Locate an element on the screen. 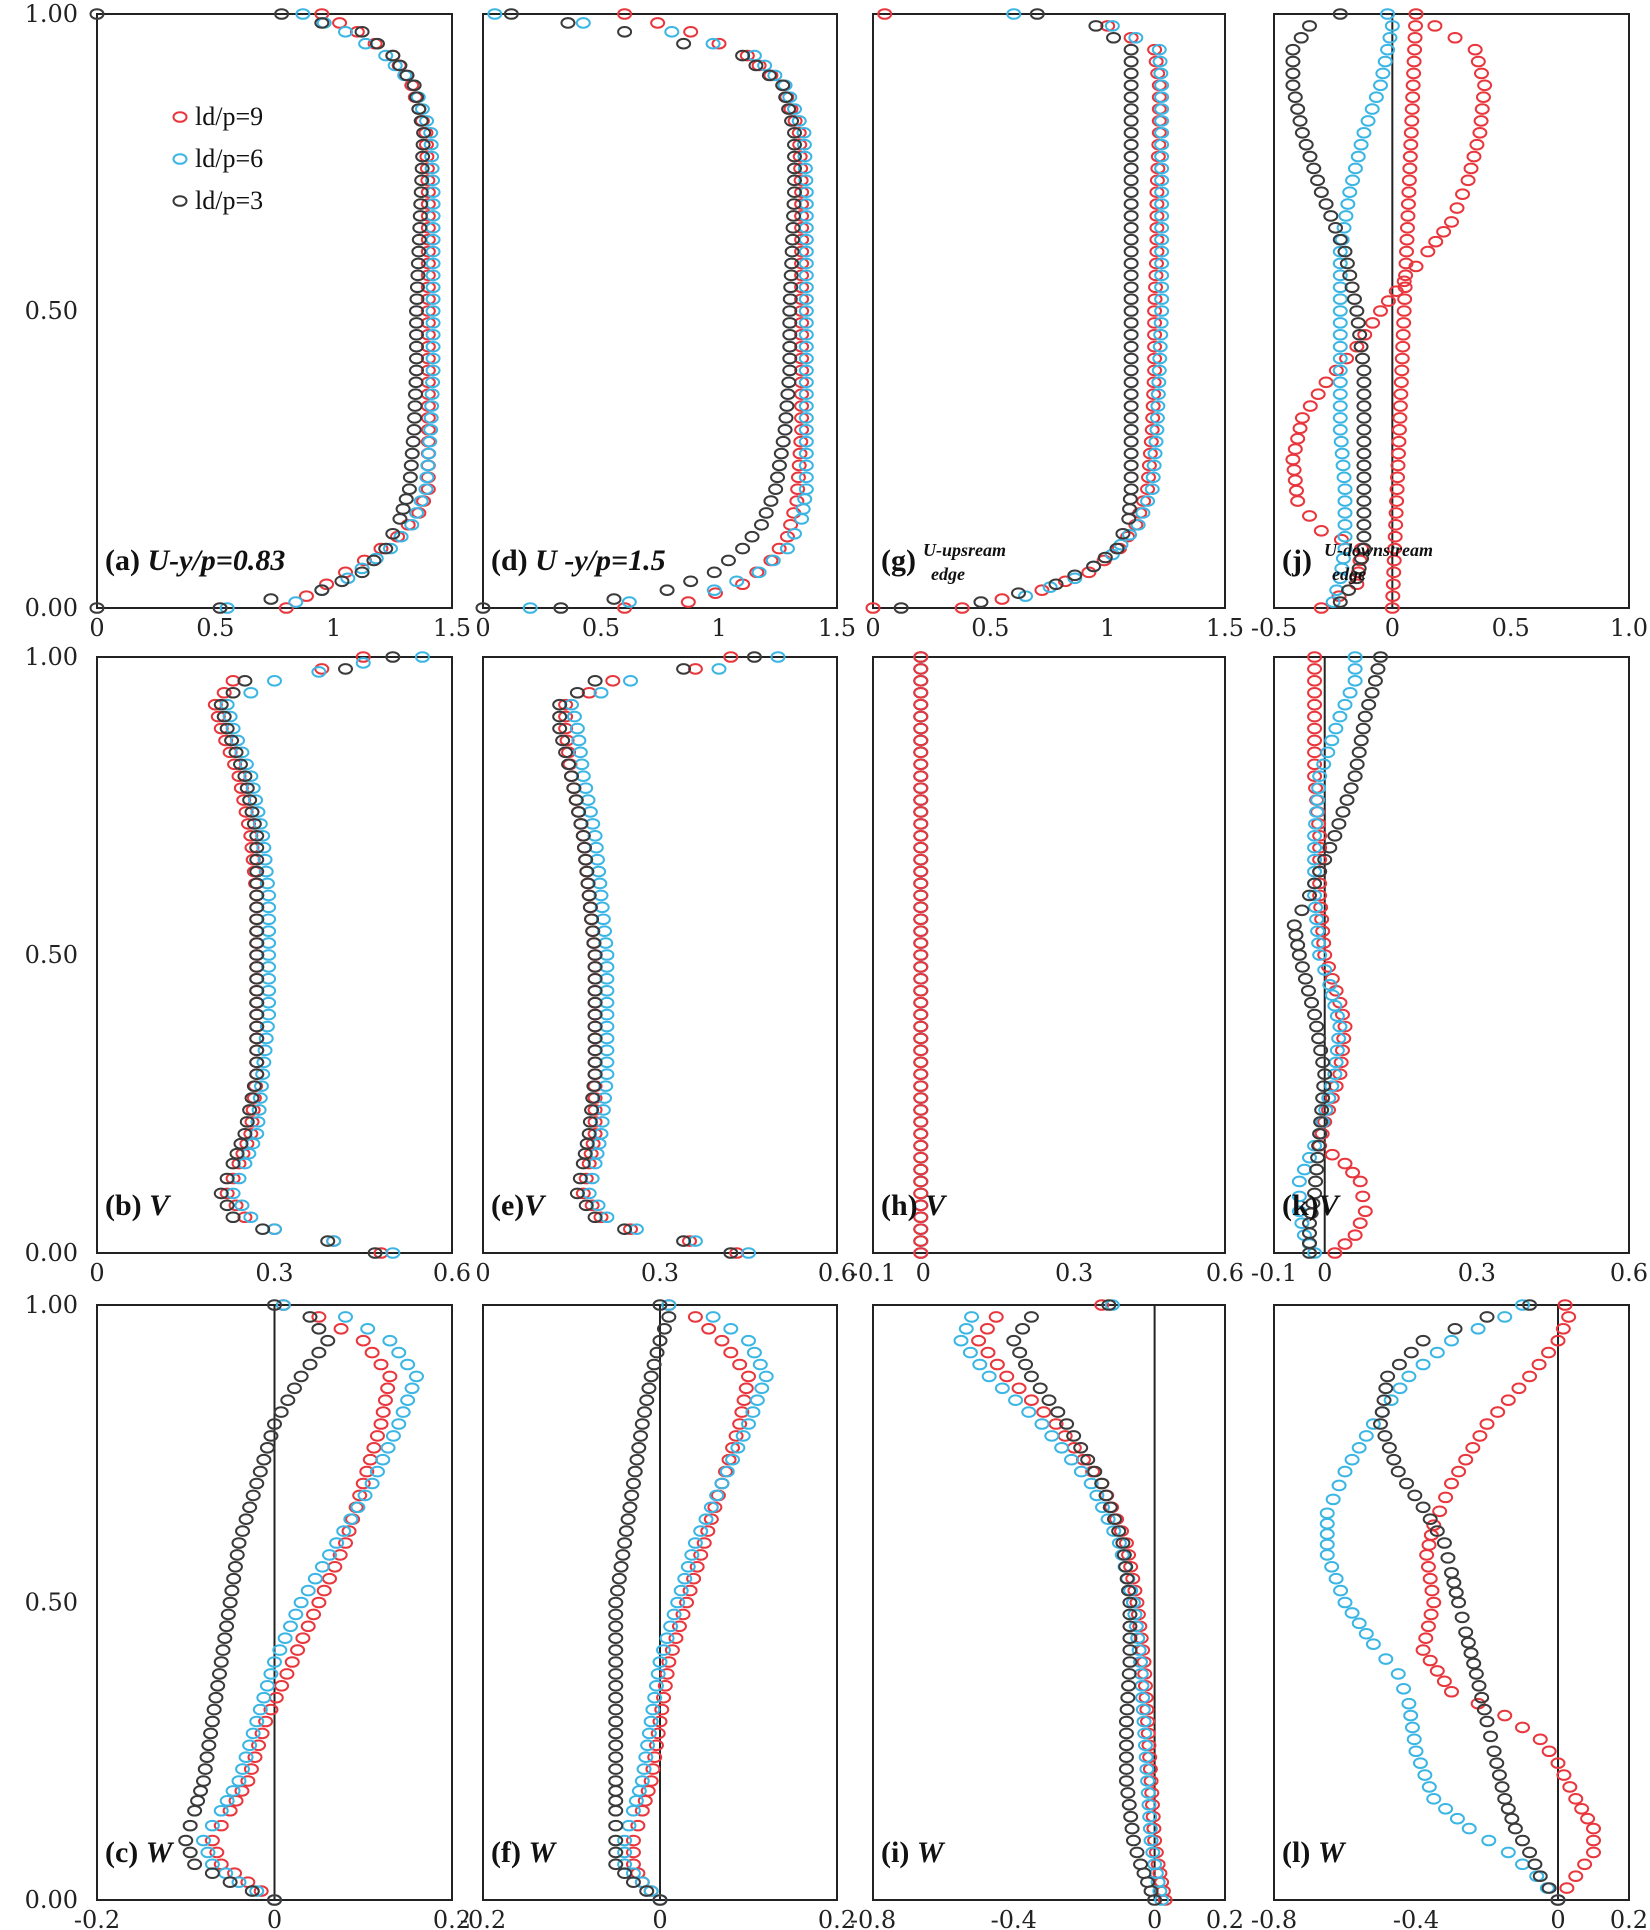 Image resolution: width=1650 pixels, height=1930 pixels. x-tick-label: -0.2 is located at coordinates (483, 1918).